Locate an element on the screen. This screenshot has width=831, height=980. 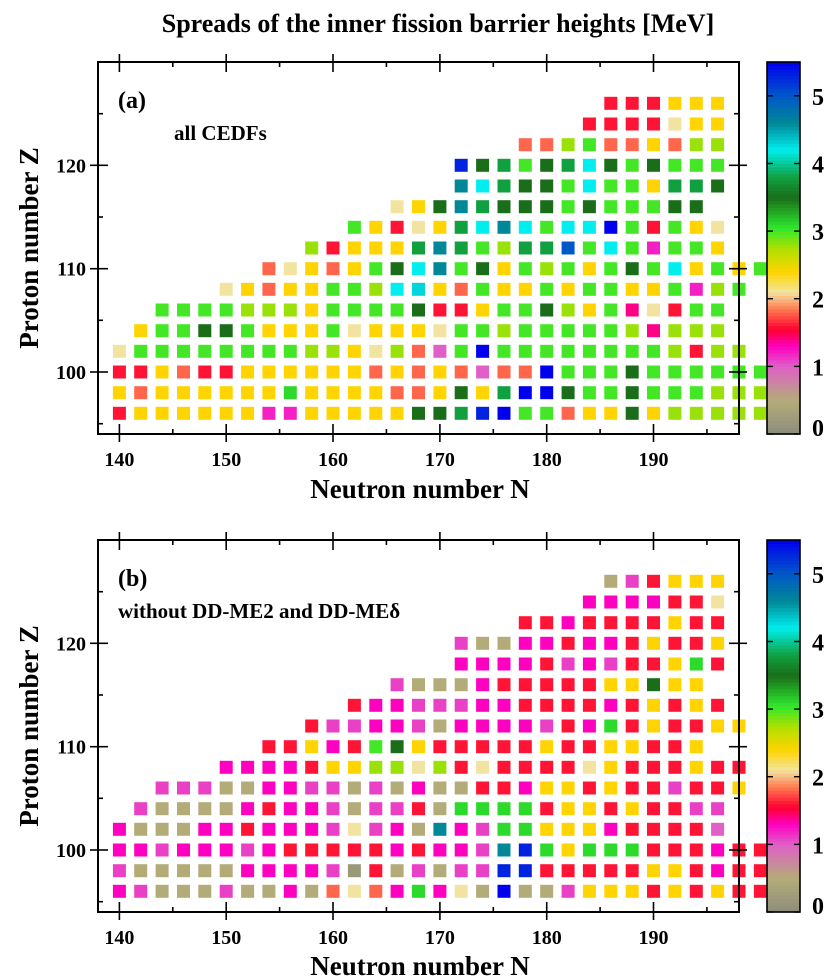
y-axis-label-b: Proton number Z is located at coordinates (29, 726).